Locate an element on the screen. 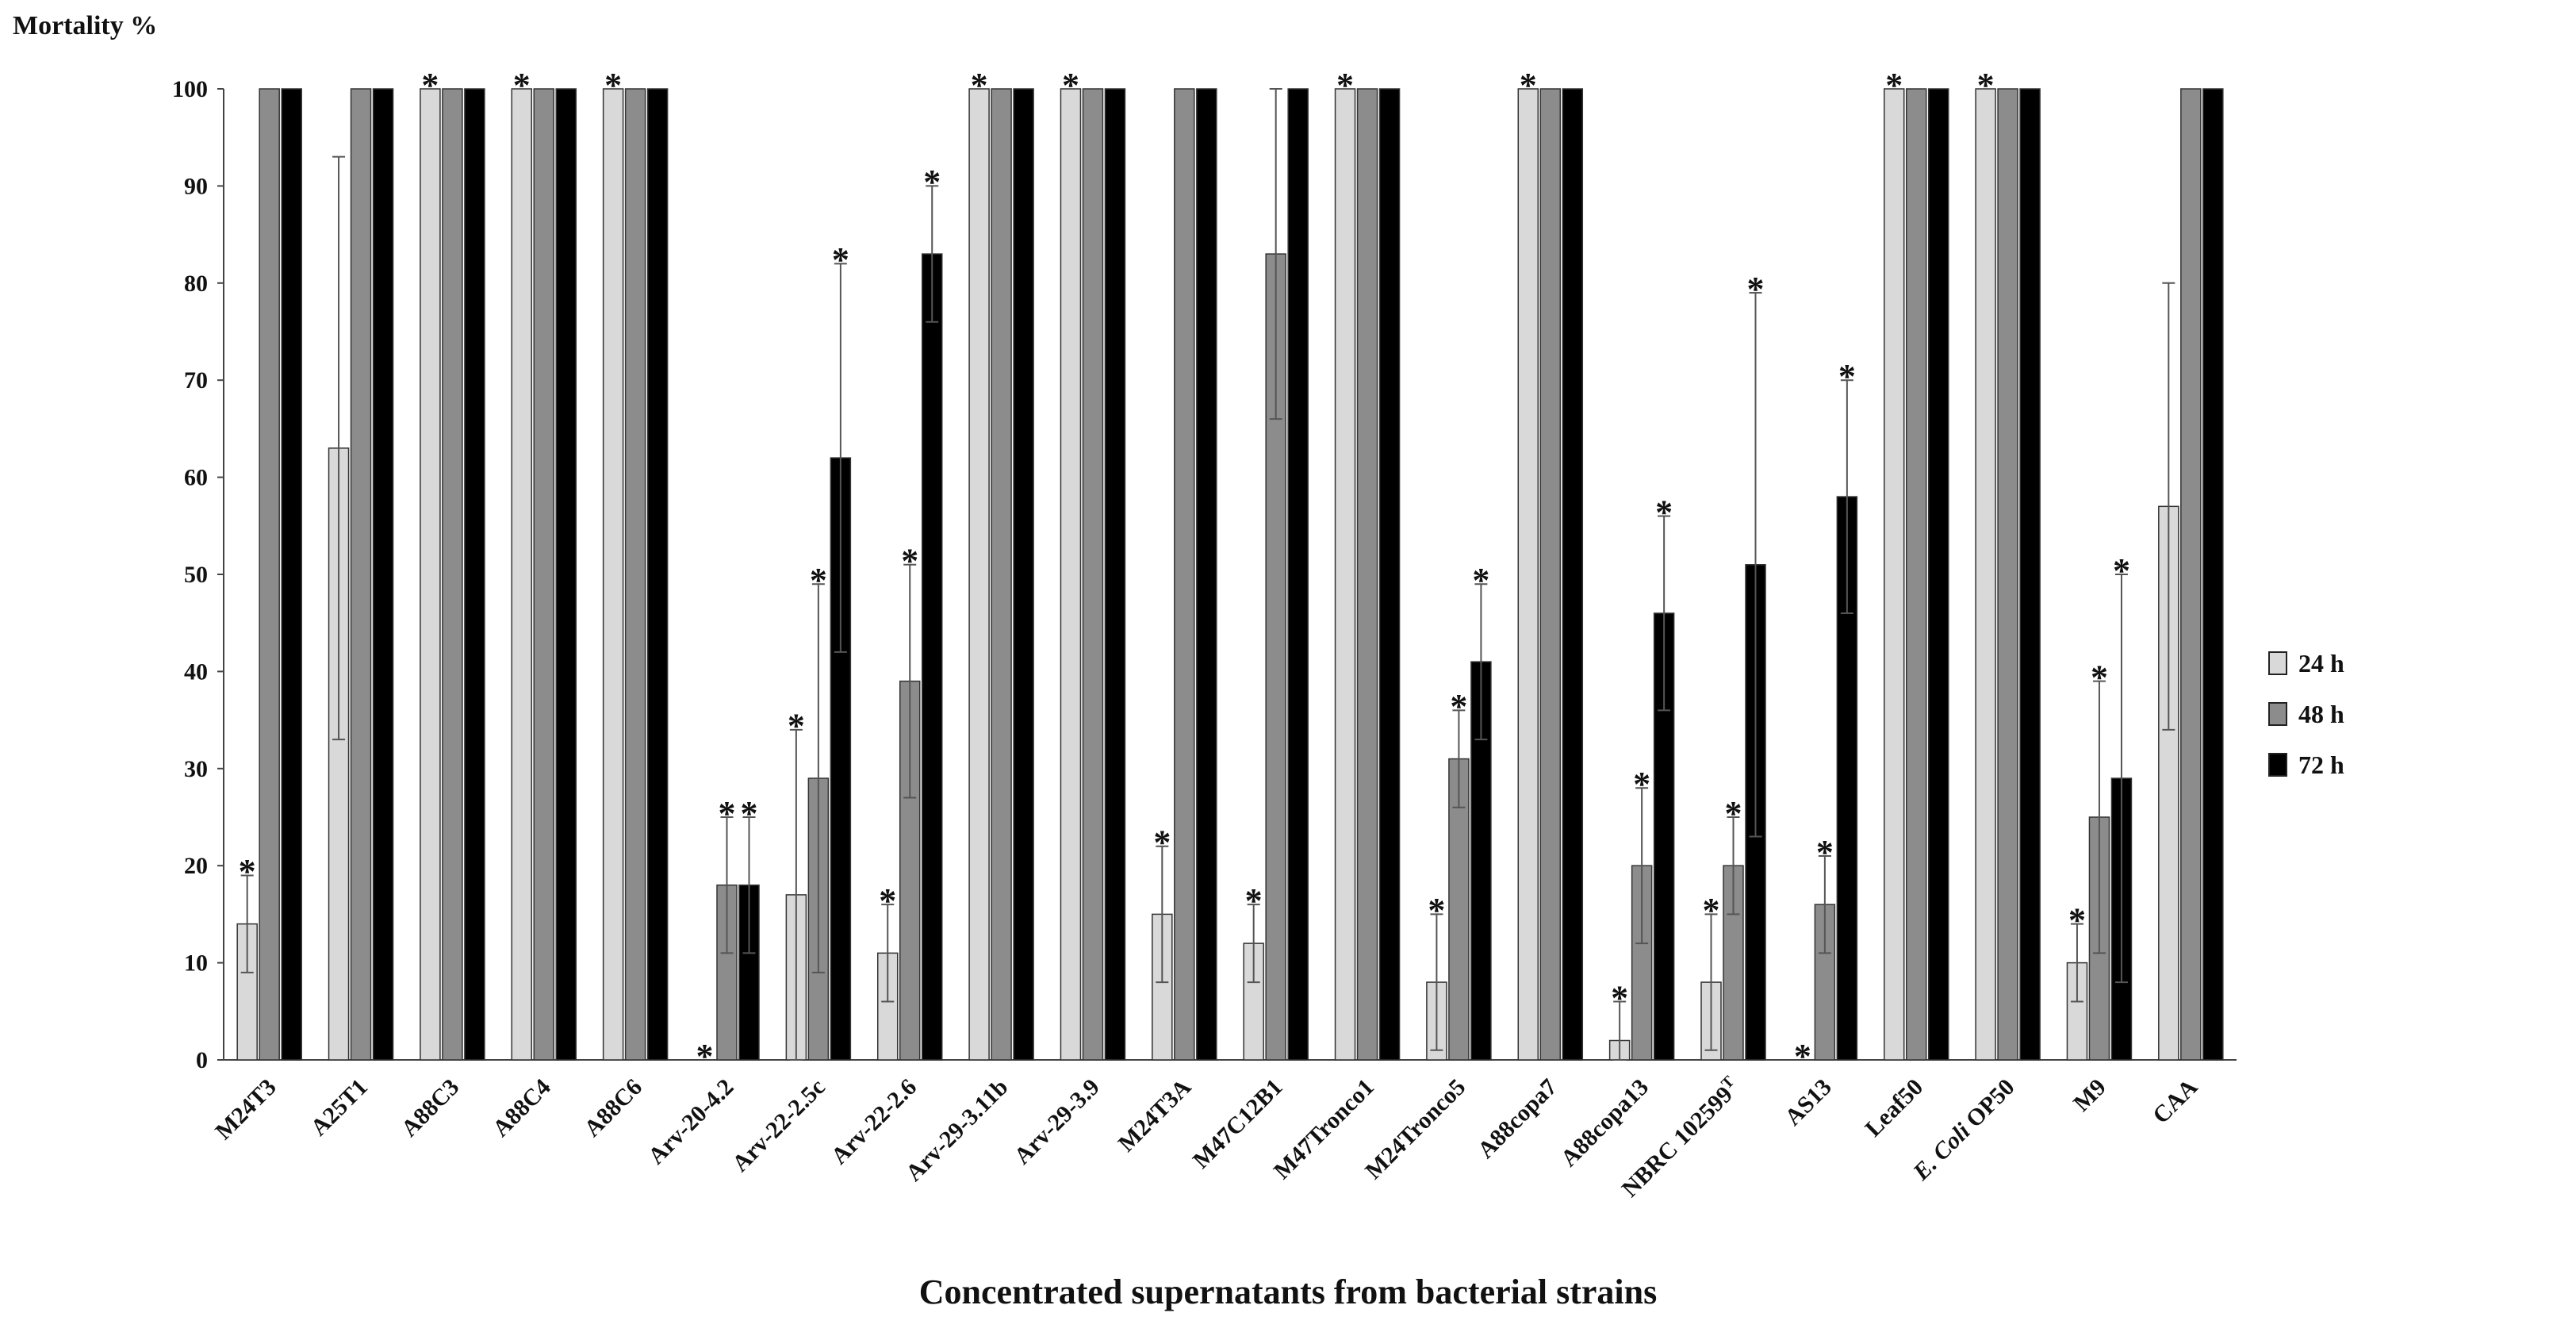 The image size is (2576, 1332). y-tick-label: 10 is located at coordinates (196, 963).